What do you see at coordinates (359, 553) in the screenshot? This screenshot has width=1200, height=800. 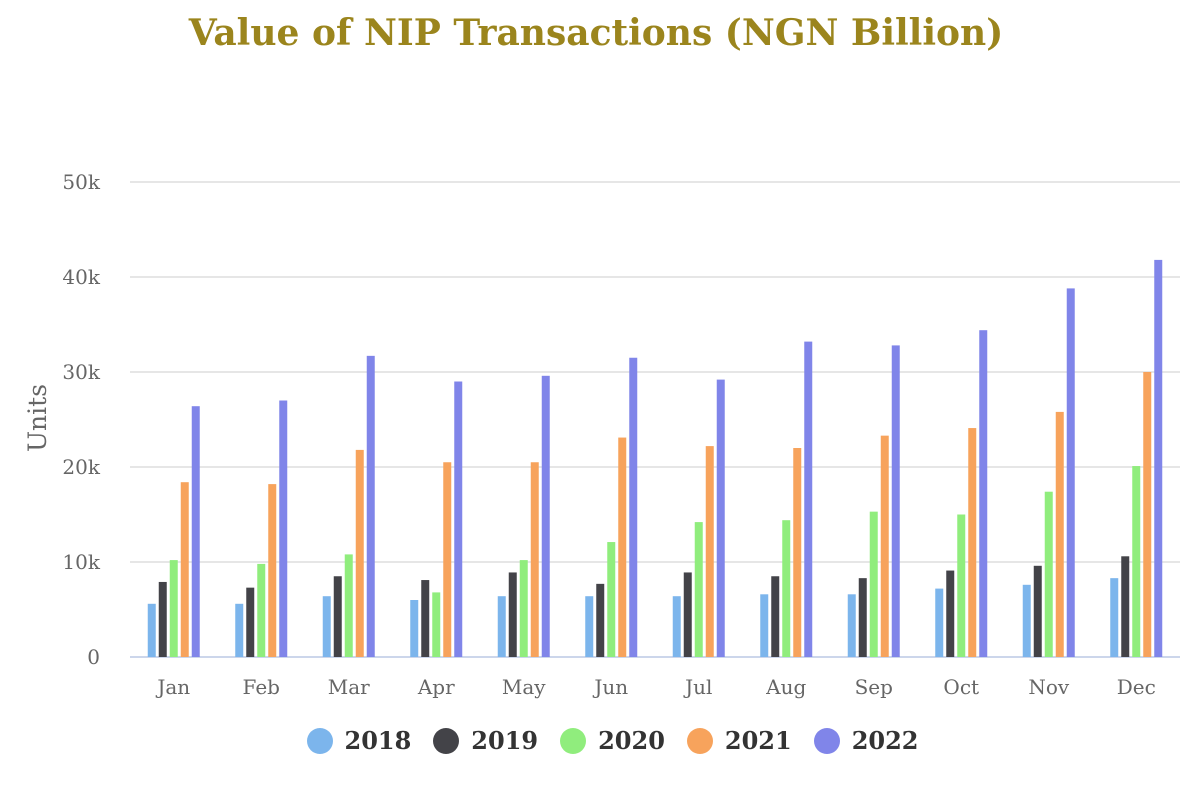 I see `bar-2021-mar` at bounding box center [359, 553].